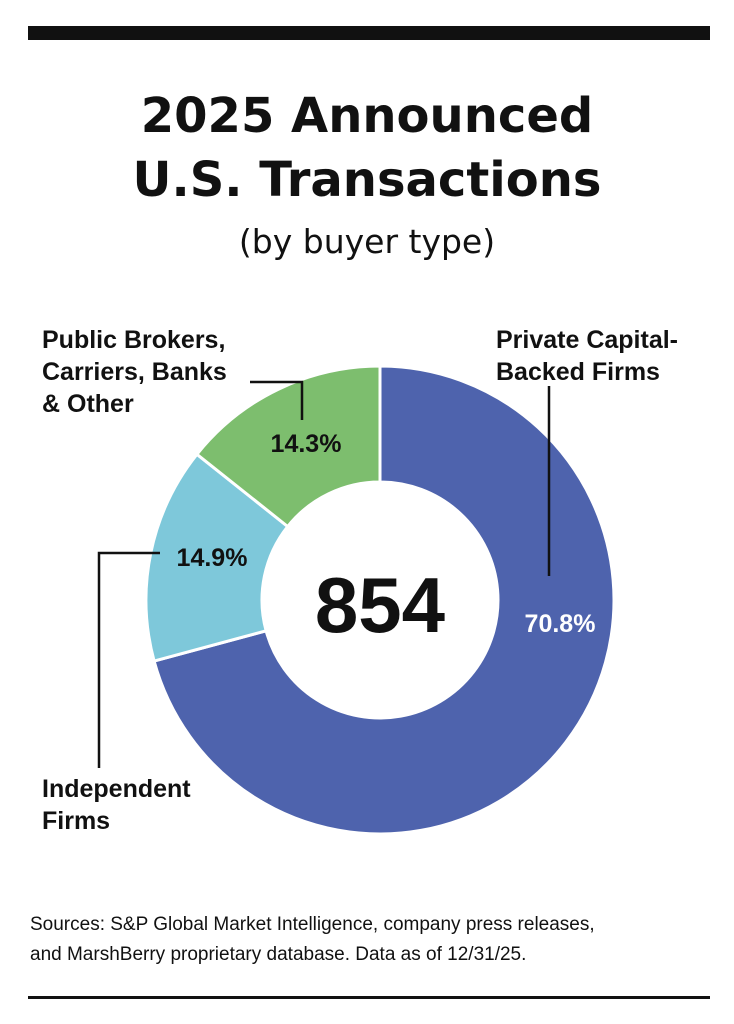  What do you see at coordinates (578, 372) in the screenshot?
I see `slice-category-label-0-line-1: Backed Firms` at bounding box center [578, 372].